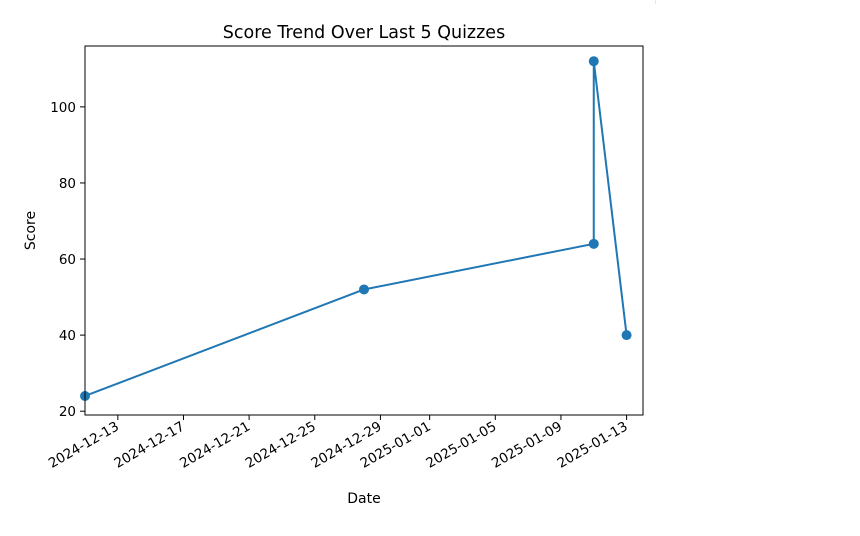  Describe the element at coordinates (31, 230) in the screenshot. I see `y-axis-label: Score` at that location.